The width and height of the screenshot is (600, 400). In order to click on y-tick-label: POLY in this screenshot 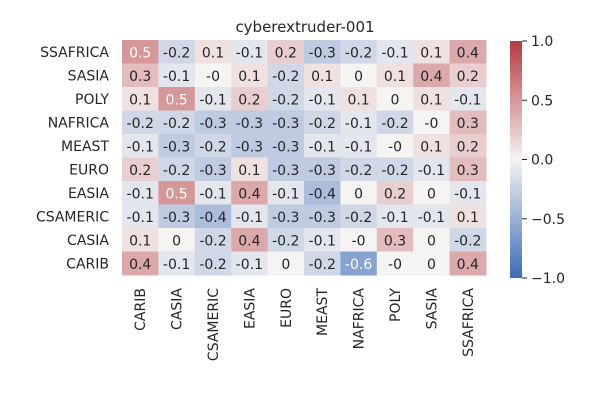, I will do `click(92, 100)`.